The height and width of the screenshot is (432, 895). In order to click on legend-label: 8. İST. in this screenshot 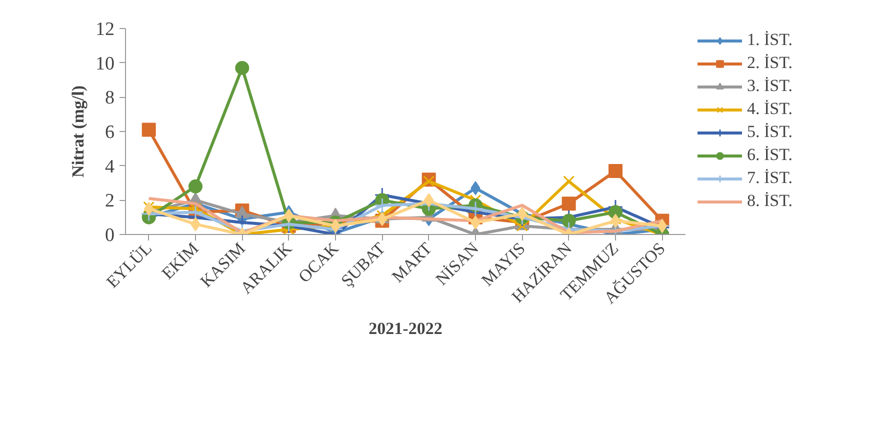, I will do `click(769, 201)`.